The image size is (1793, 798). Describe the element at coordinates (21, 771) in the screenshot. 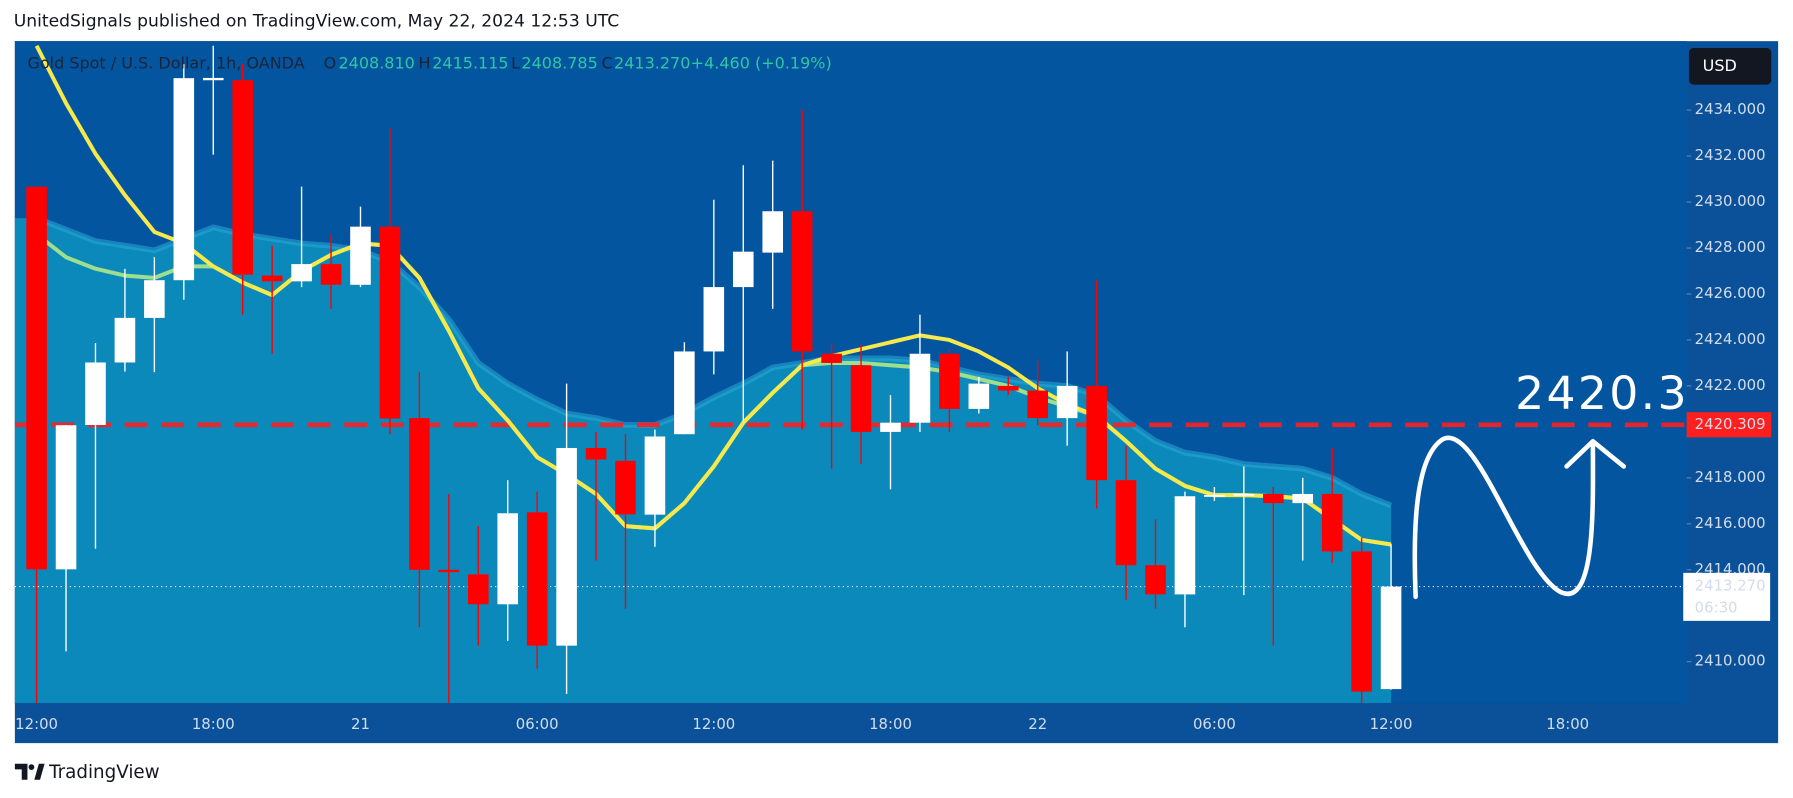

I see `logo-mark` at that location.